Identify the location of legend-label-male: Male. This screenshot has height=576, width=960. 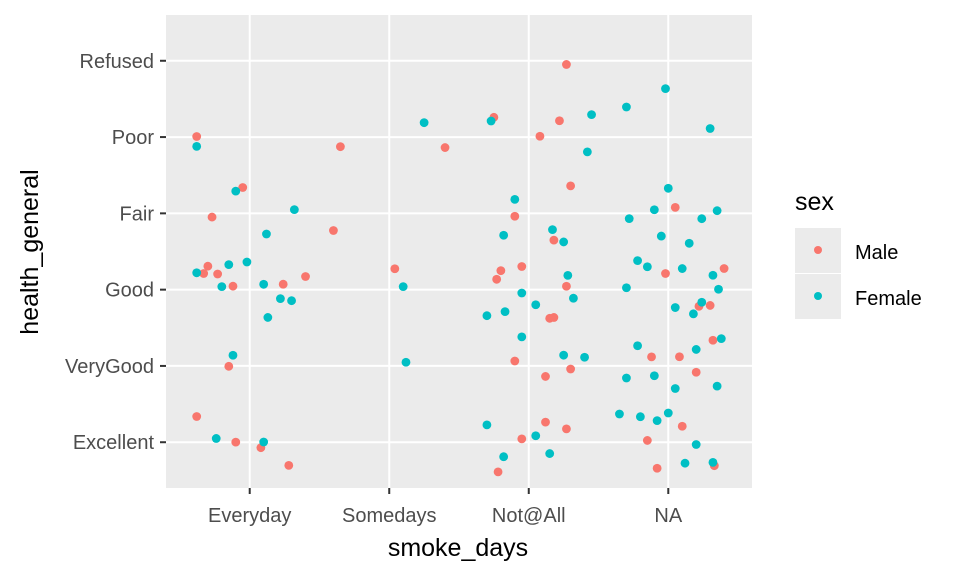
(876, 253).